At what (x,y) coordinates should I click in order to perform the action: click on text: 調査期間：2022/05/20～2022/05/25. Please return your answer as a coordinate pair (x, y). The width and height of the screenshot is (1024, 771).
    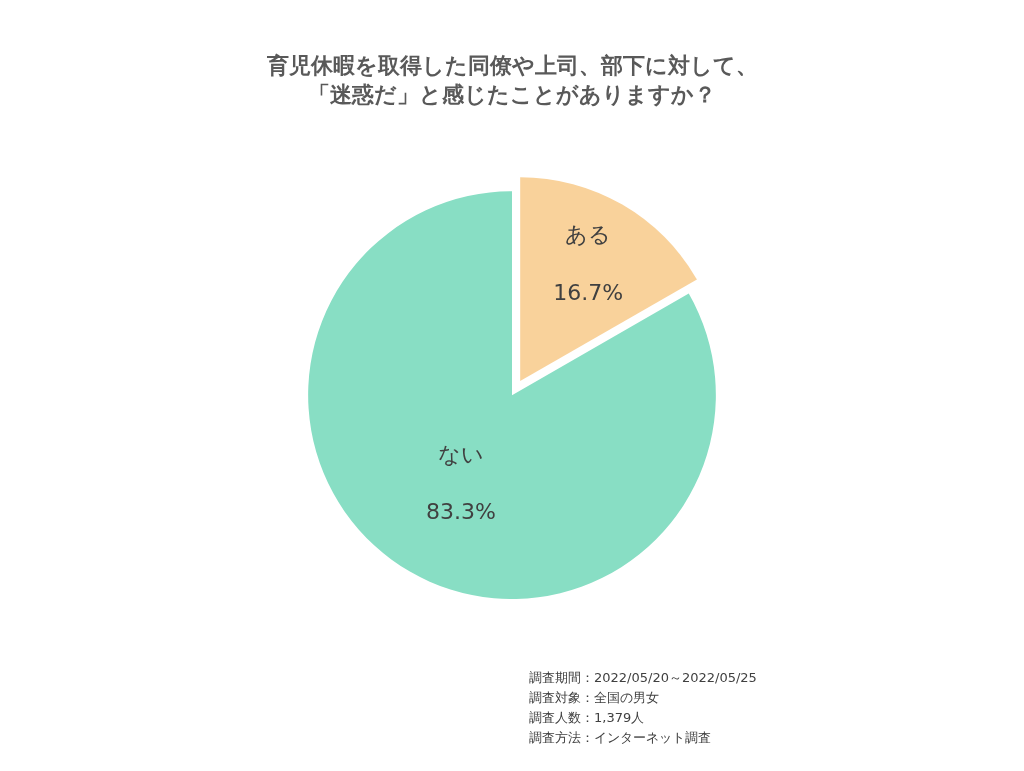
    Looking at the image, I should click on (643, 677).